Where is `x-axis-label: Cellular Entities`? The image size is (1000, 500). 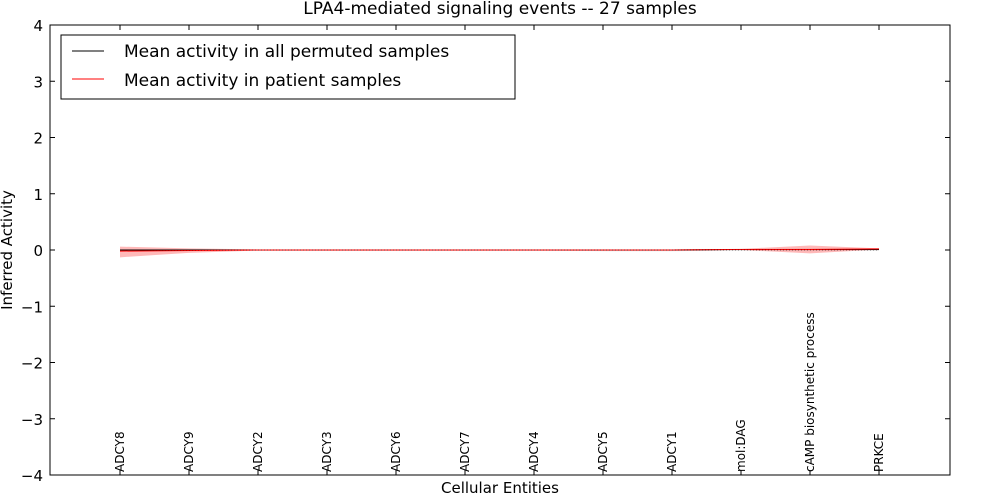
x-axis-label: Cellular Entities is located at coordinates (500, 488).